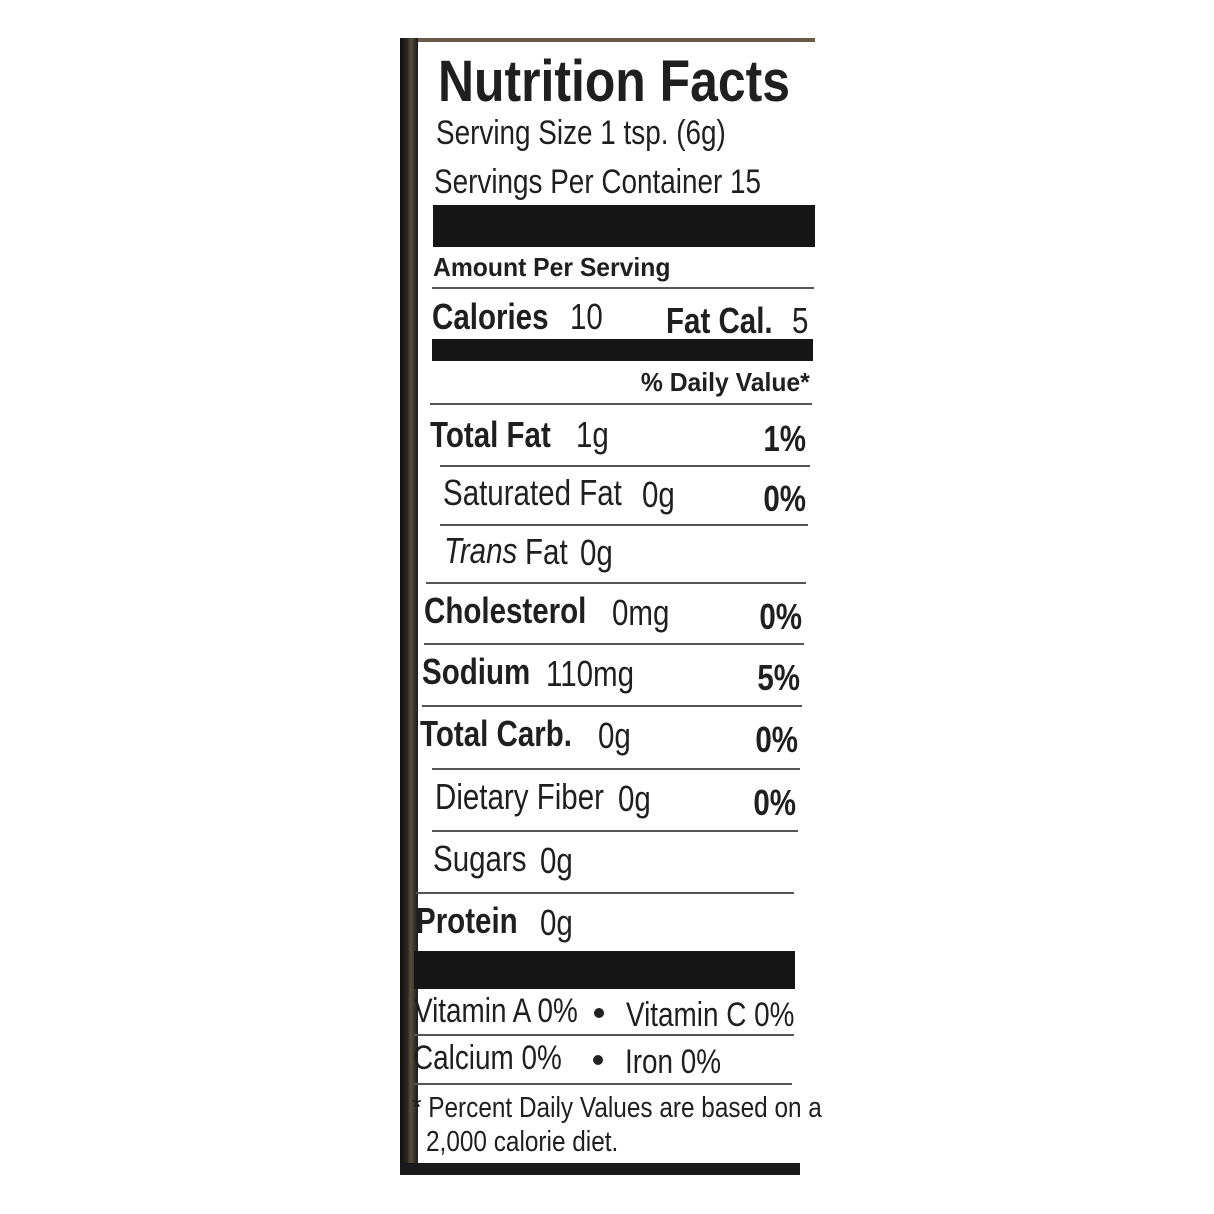  Describe the element at coordinates (505, 610) in the screenshot. I see `nutrient-name: Cholesterol` at that location.